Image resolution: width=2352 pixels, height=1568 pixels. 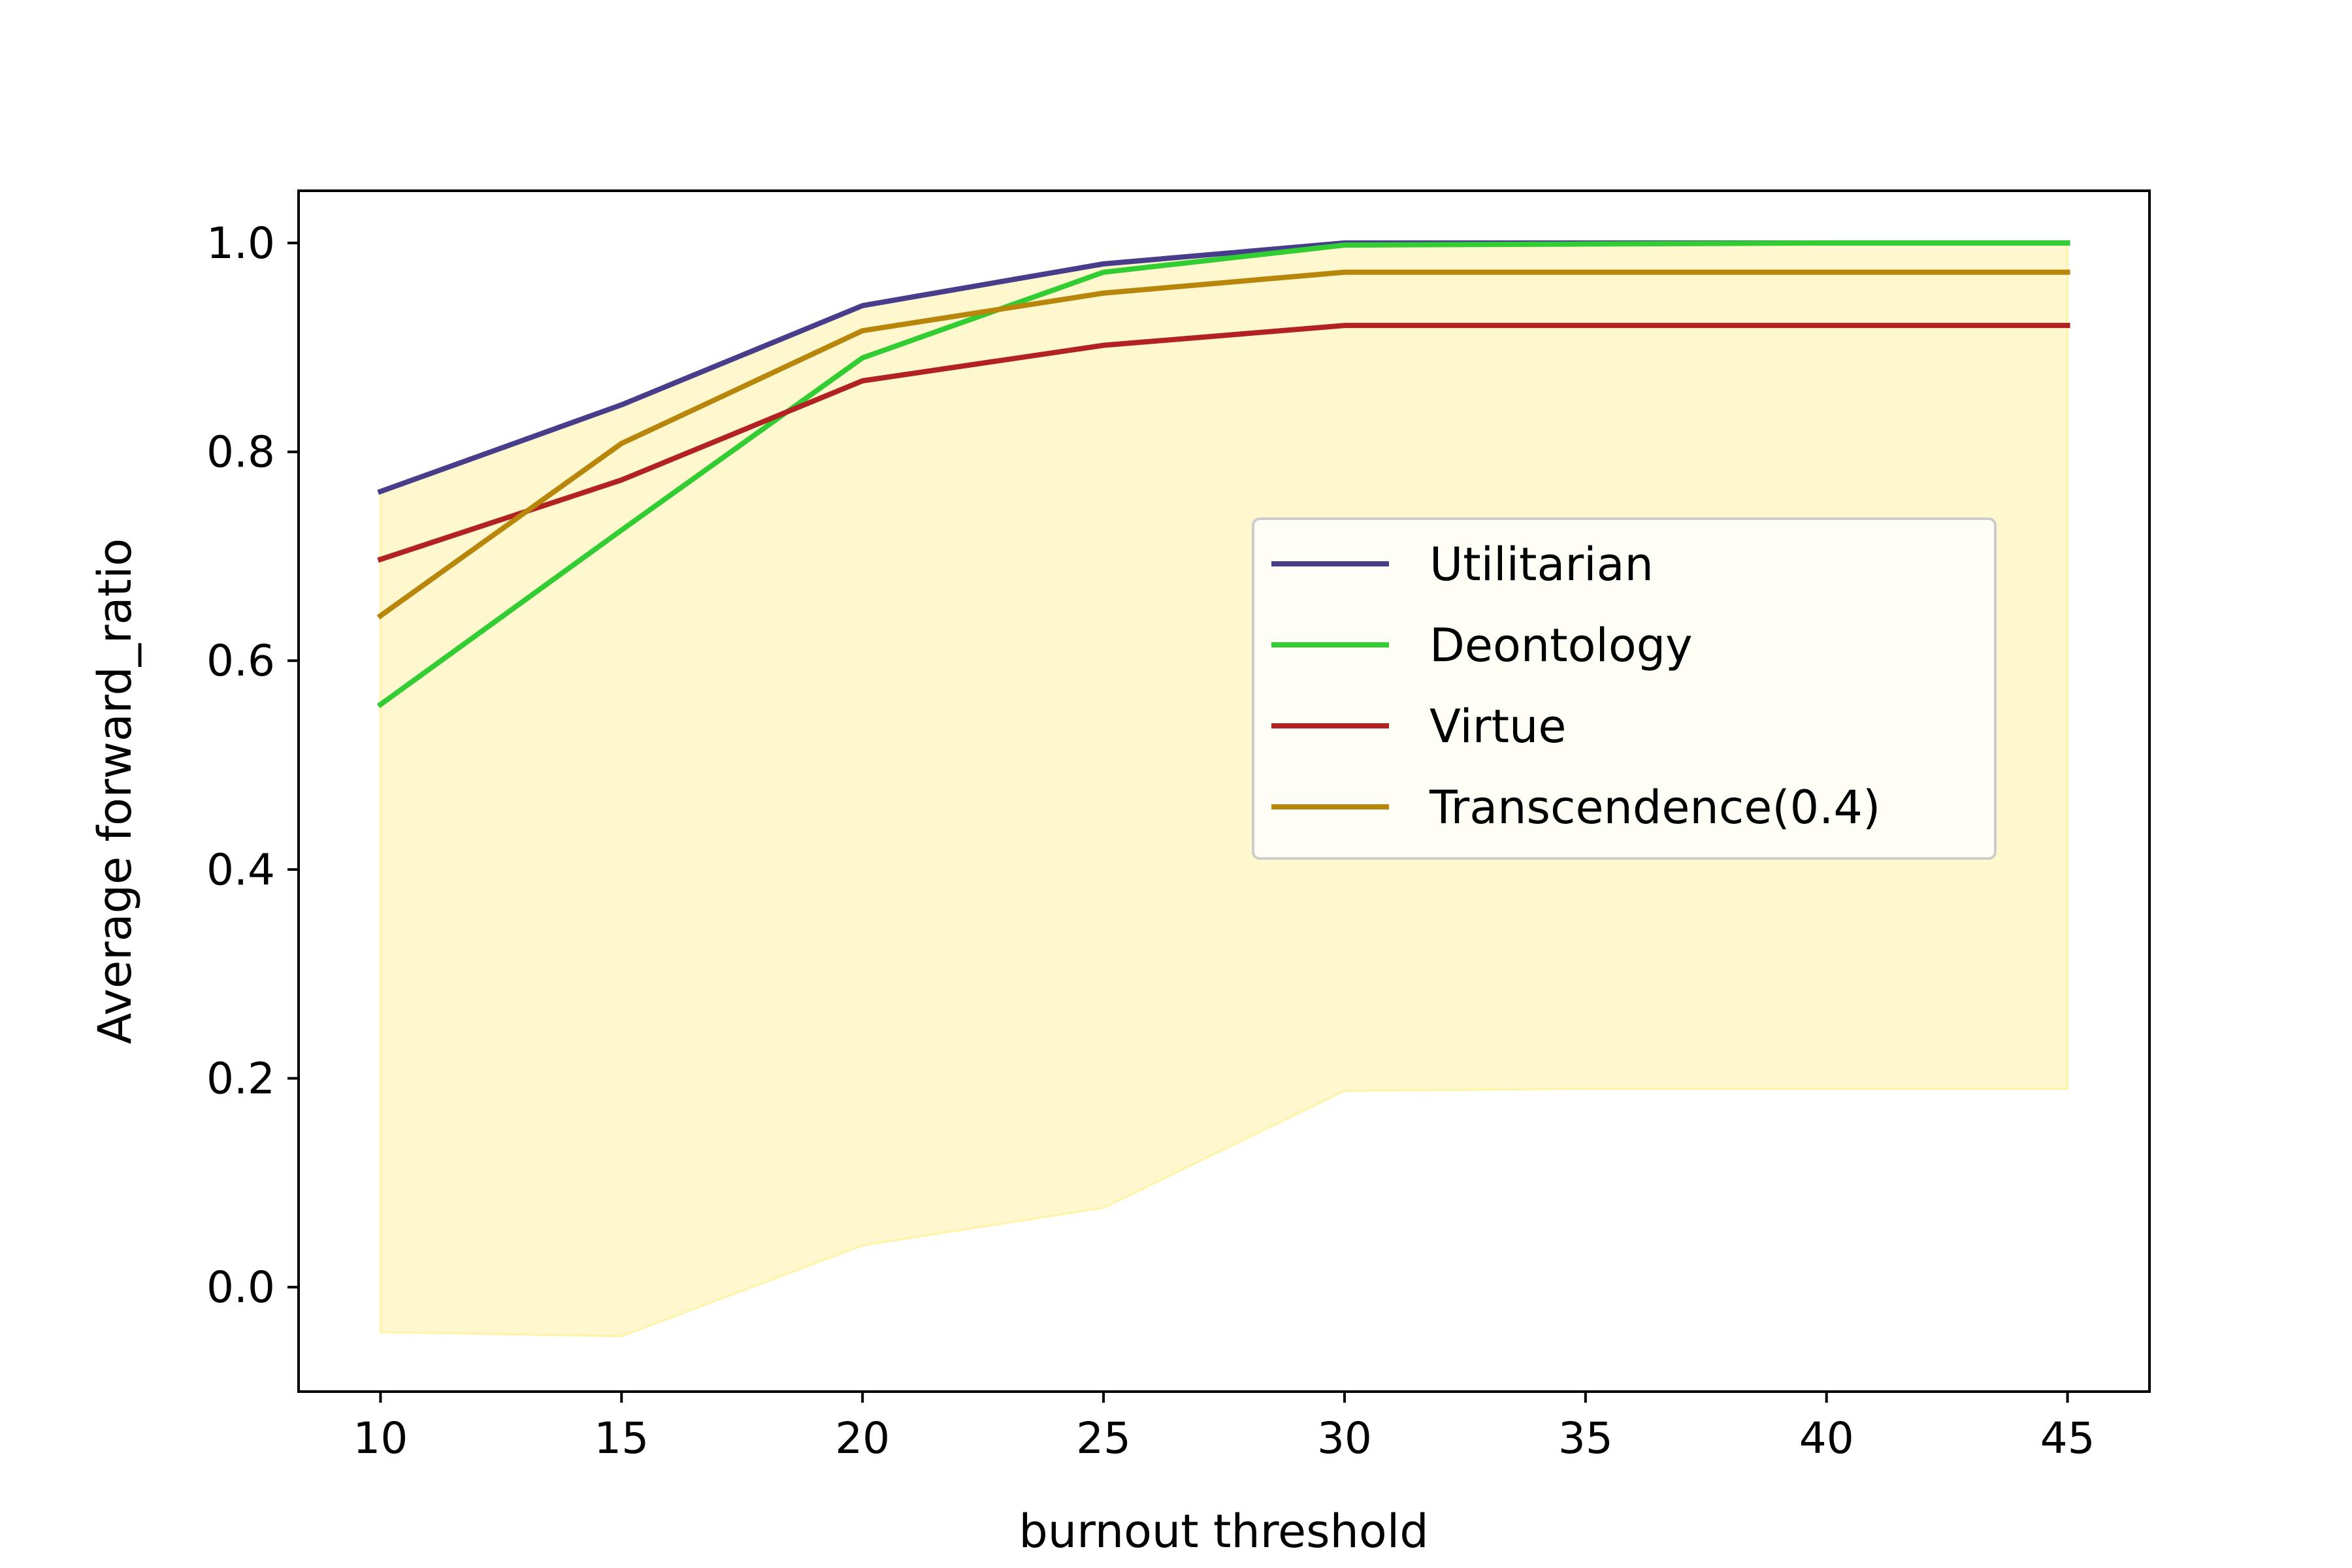 What do you see at coordinates (240, 1079) in the screenshot?
I see `y-tick-label: 0.2` at bounding box center [240, 1079].